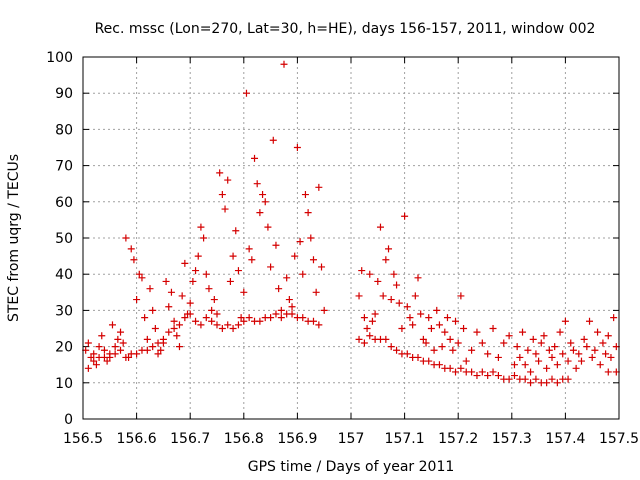  I want to click on x-tick-label: 156.5, so click(83, 439).